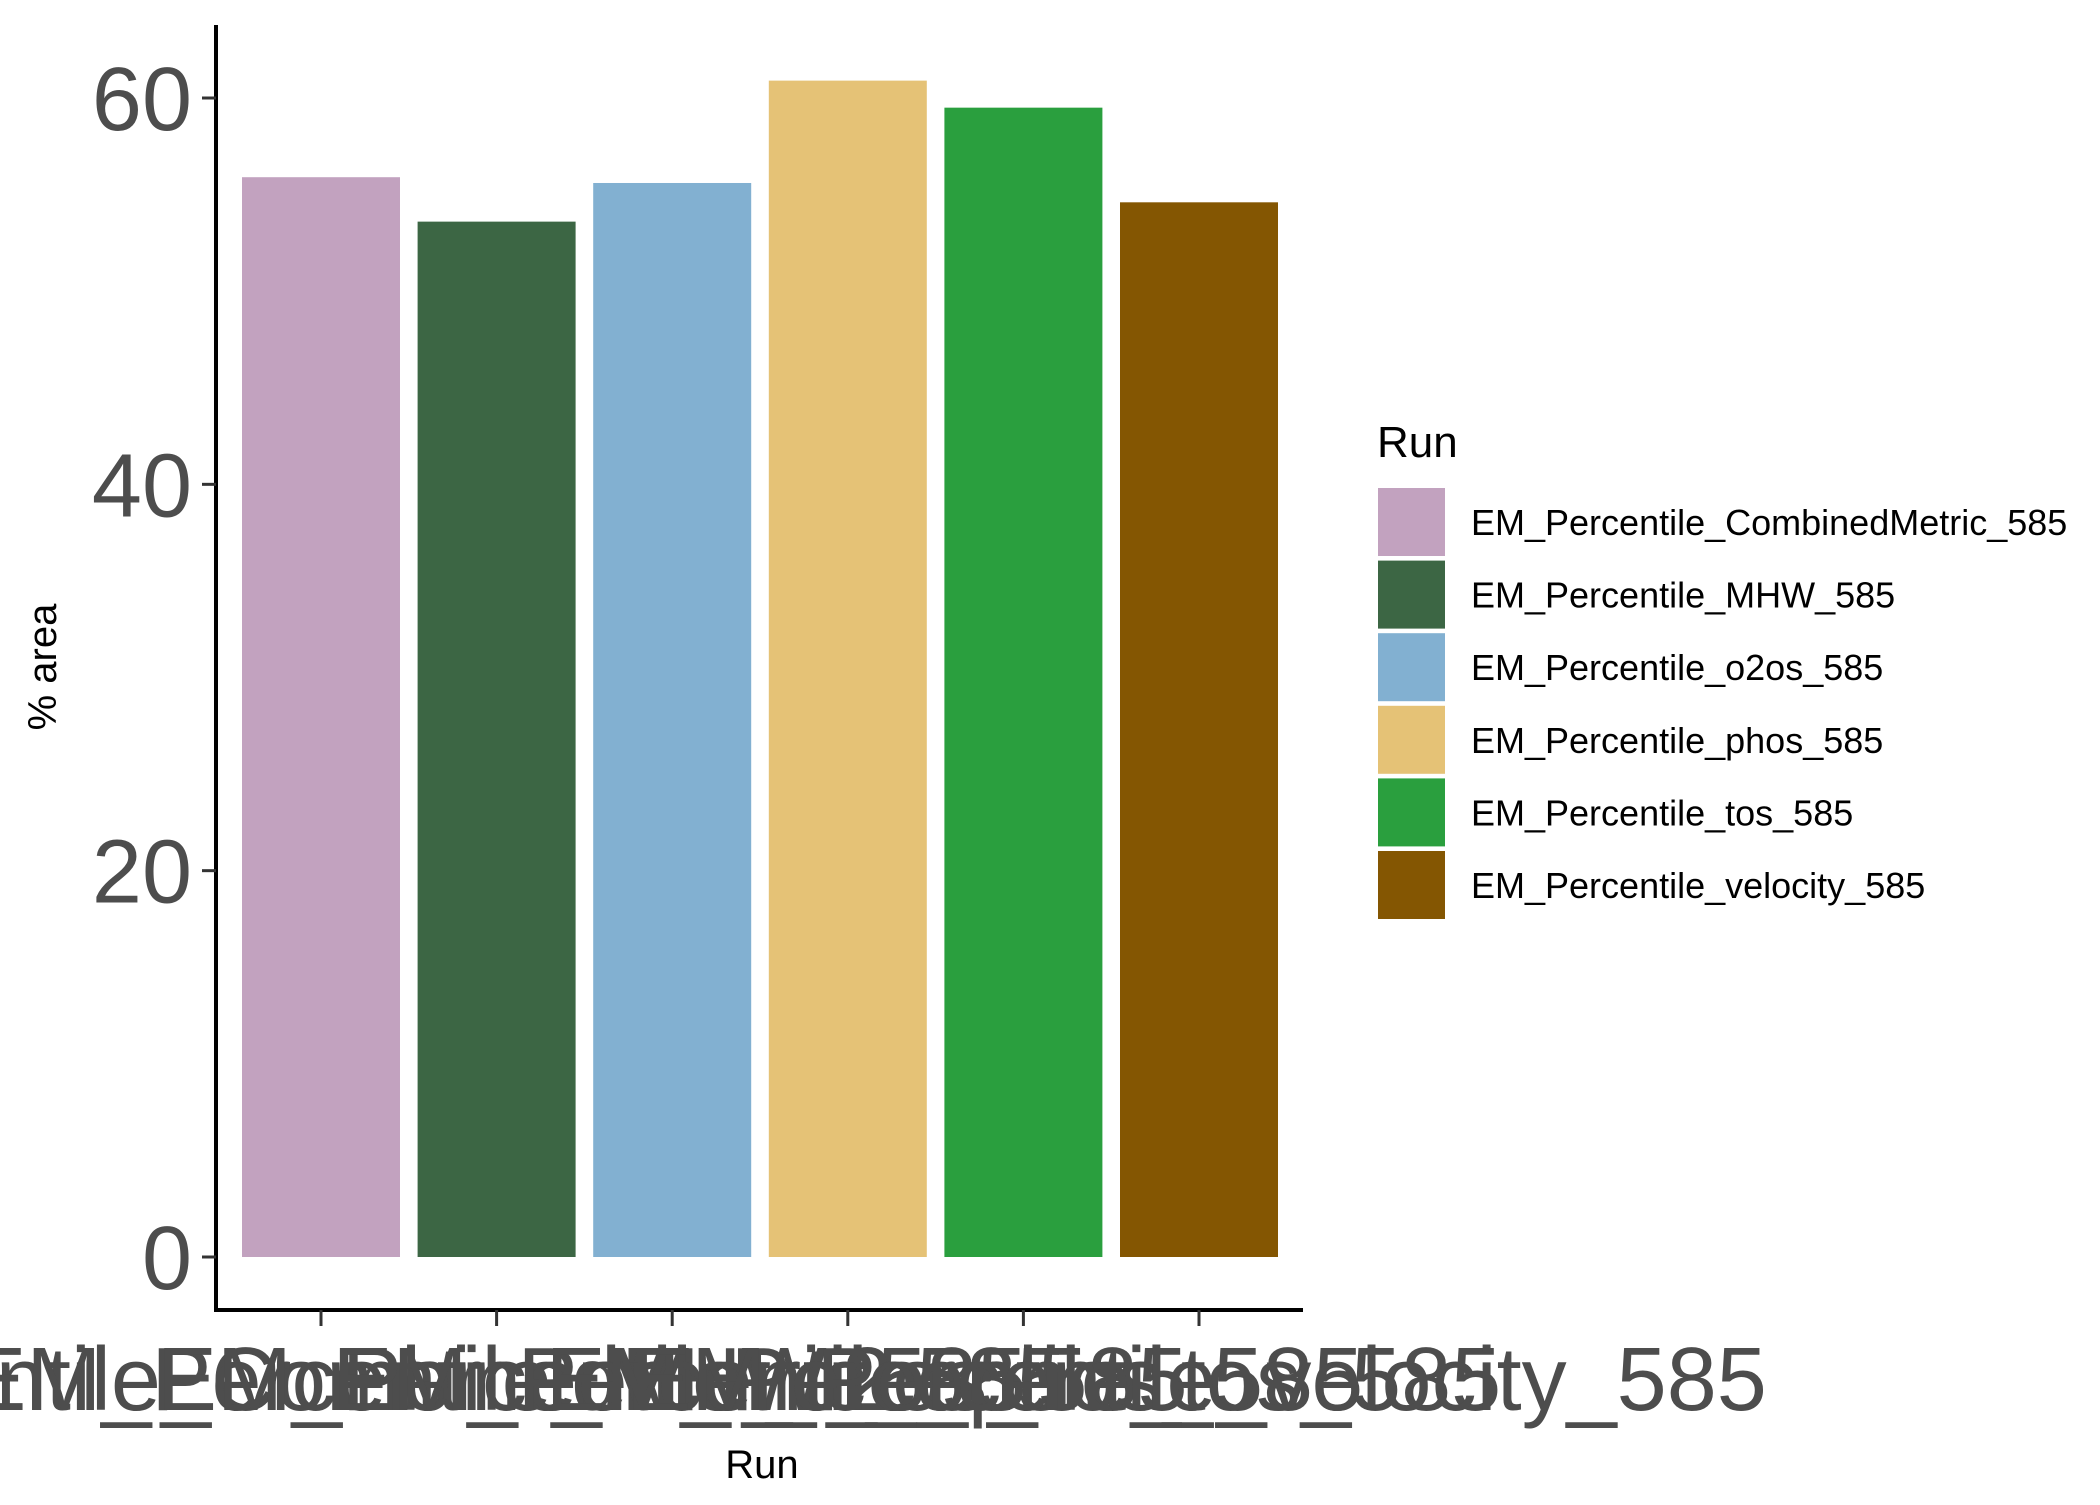 The image size is (2100, 1505). Describe the element at coordinates (142, 873) in the screenshot. I see `y-tick-label: 20` at that location.